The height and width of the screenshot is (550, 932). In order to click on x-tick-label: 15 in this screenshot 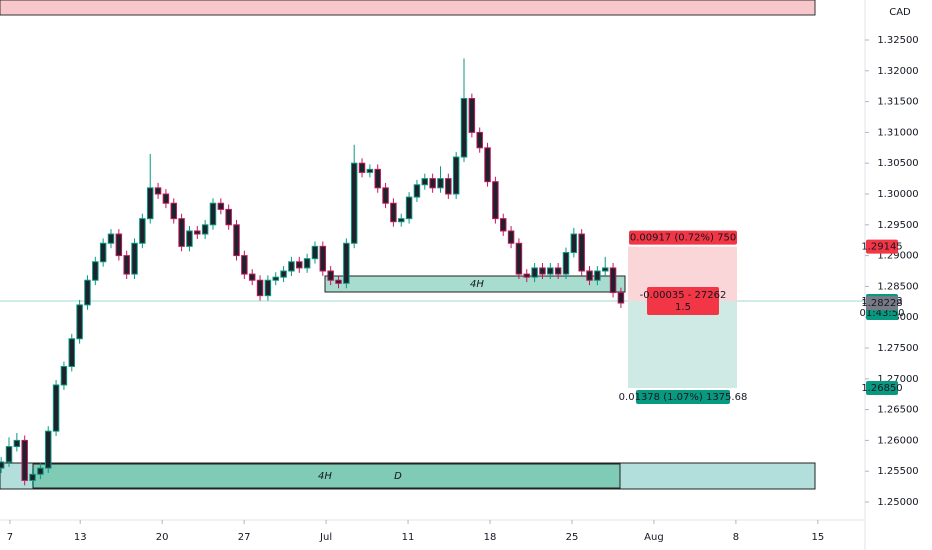, I will do `click(817, 537)`.